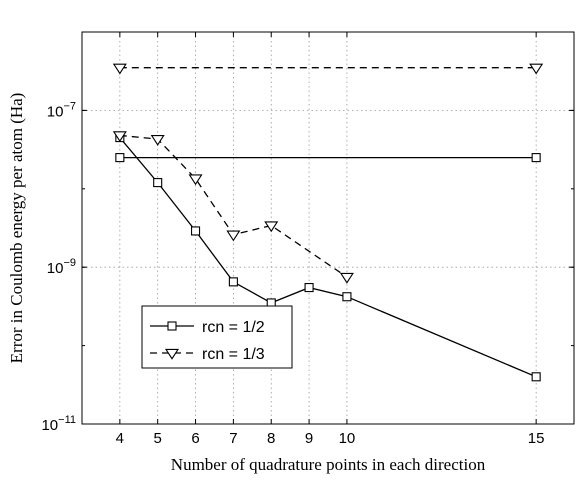  What do you see at coordinates (61, 267) in the screenshot?
I see `y-tick-label: 10⁻⁹` at bounding box center [61, 267].